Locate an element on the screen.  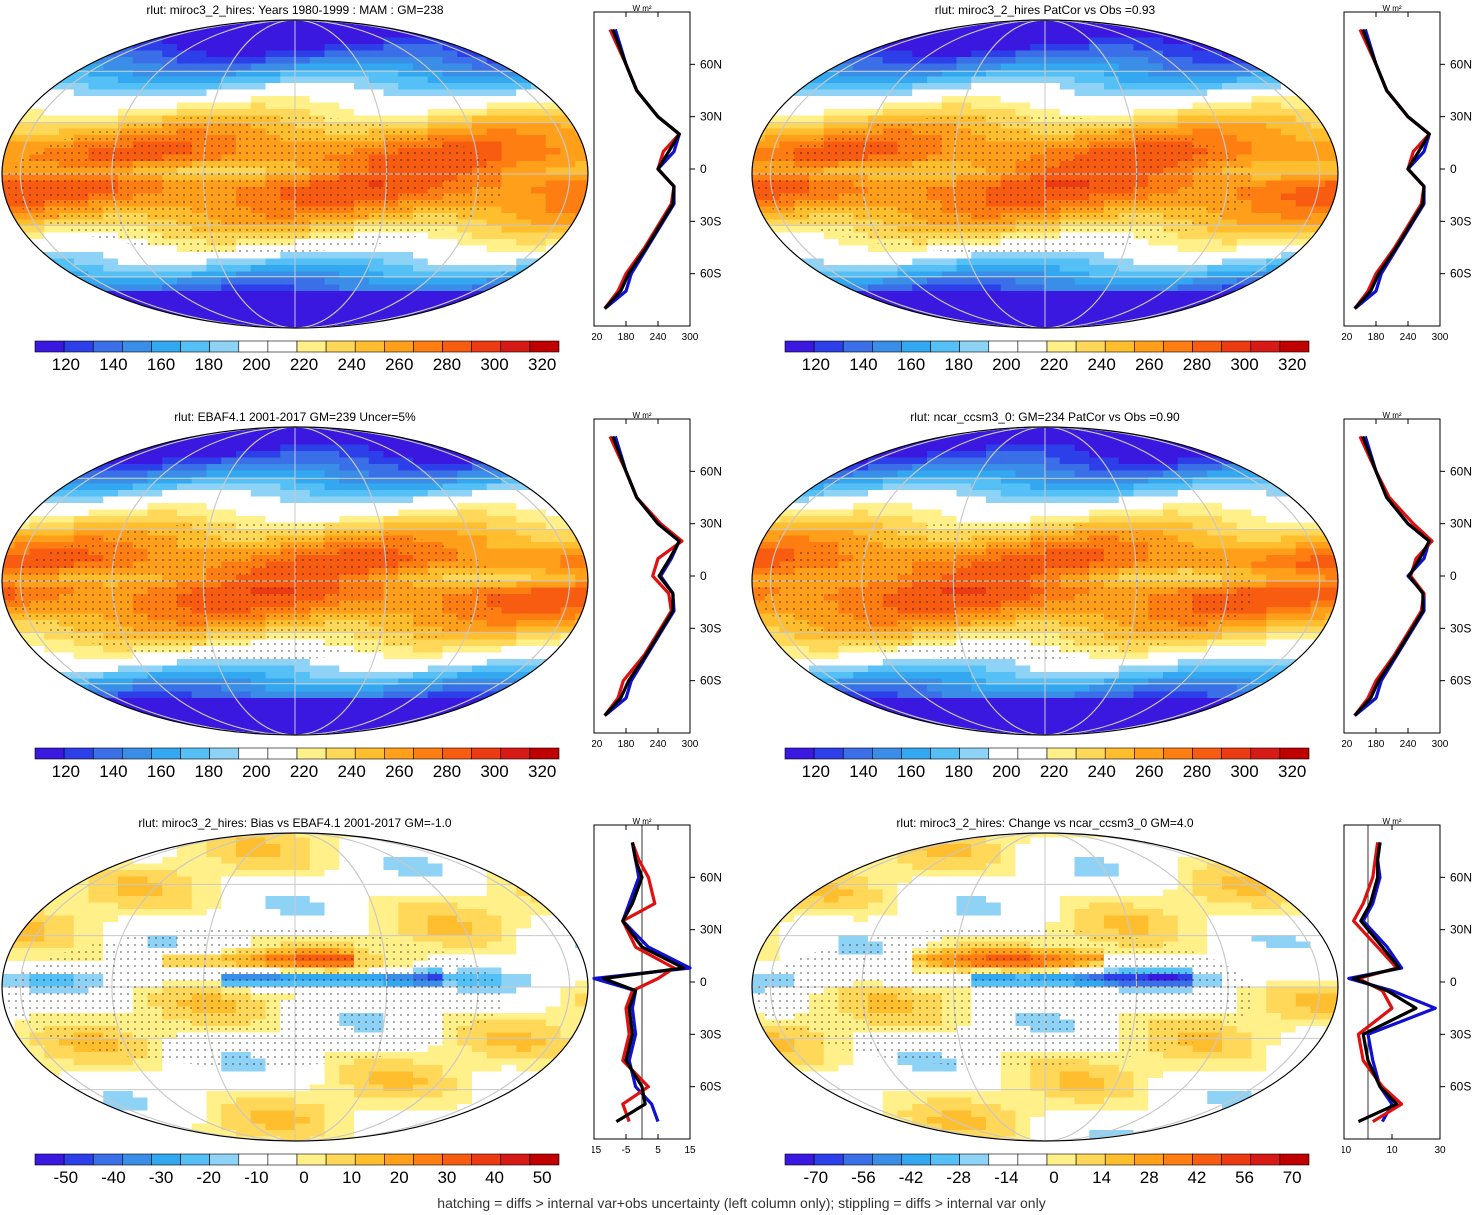
x-tick-label: 15 is located at coordinates (690, 1150).